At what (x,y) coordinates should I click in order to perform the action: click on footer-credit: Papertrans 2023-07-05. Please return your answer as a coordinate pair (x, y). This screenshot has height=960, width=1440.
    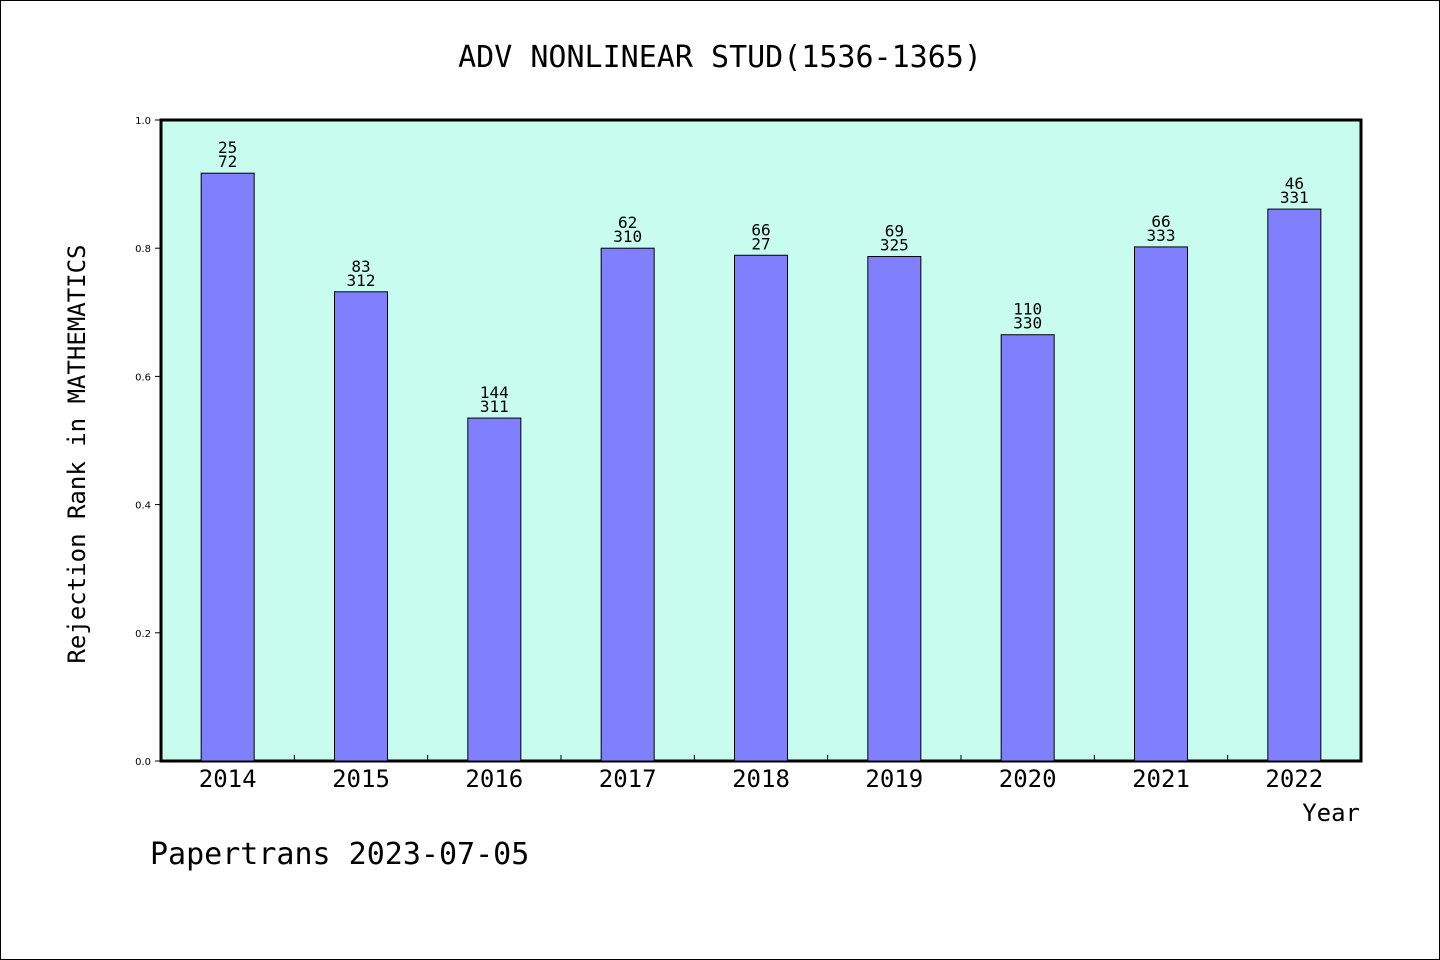
    Looking at the image, I should click on (339, 854).